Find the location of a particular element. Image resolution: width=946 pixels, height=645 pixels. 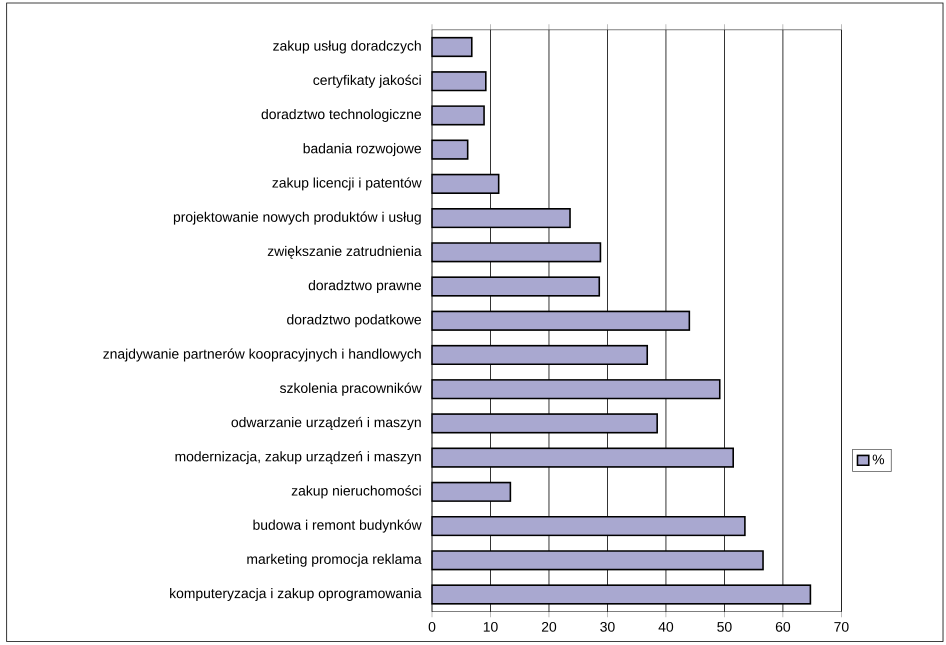

y-tick-label: doradztwo technologiczne is located at coordinates (342, 115).